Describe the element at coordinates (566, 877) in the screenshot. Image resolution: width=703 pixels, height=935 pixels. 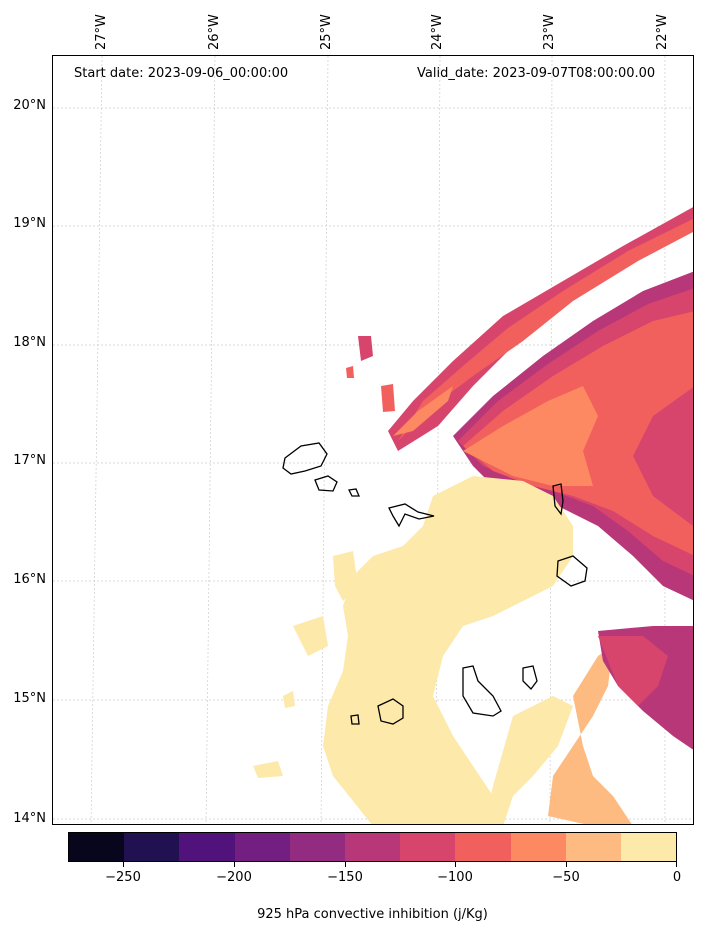
I see `colorbar-tick-label: −50` at that location.